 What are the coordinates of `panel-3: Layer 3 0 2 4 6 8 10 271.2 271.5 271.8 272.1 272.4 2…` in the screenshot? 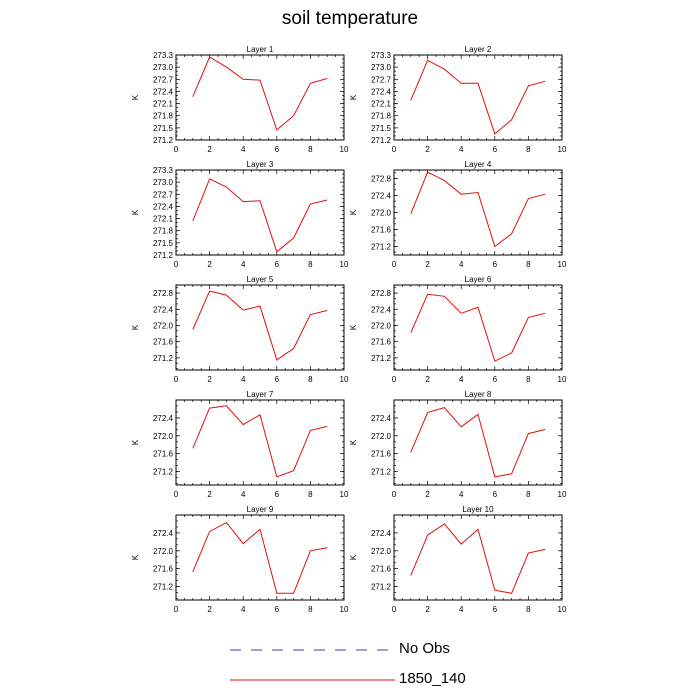 It's located at (240, 214).